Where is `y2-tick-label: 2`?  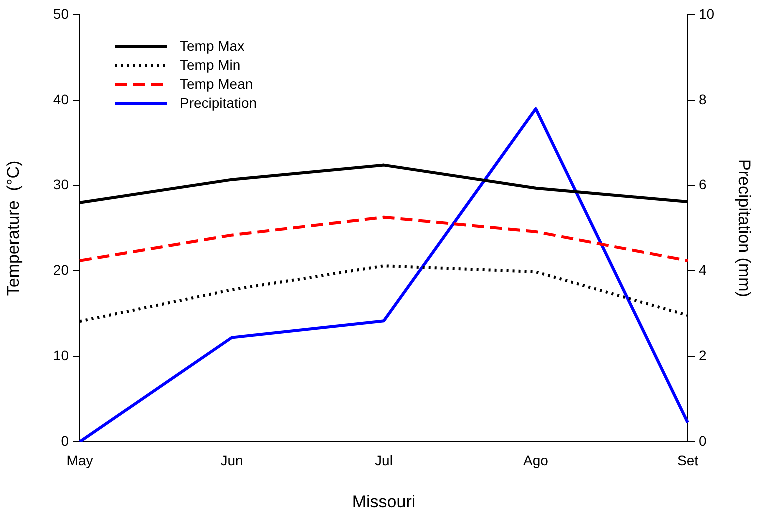 y2-tick-label: 2 is located at coordinates (703, 355).